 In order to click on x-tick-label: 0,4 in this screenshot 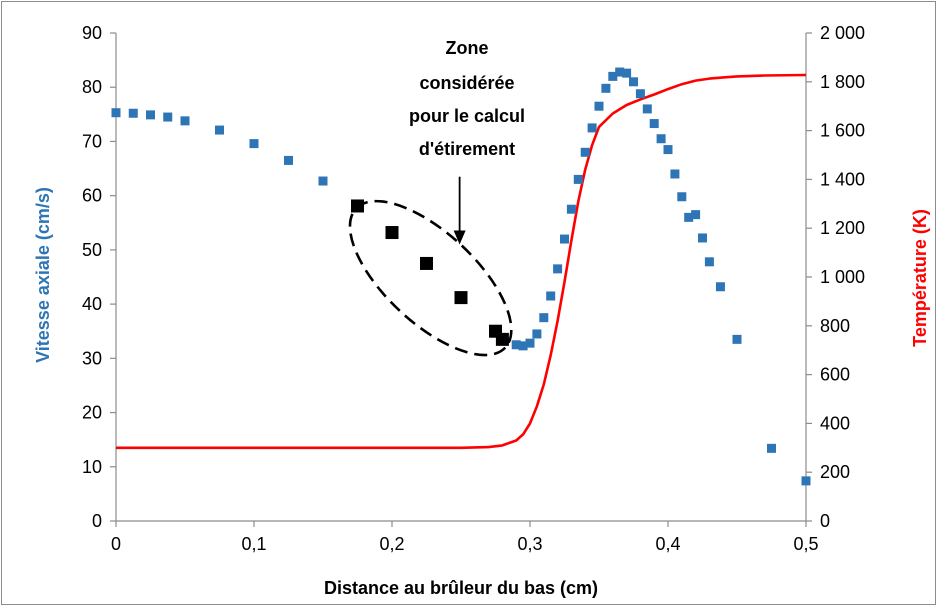, I will do `click(667, 544)`.